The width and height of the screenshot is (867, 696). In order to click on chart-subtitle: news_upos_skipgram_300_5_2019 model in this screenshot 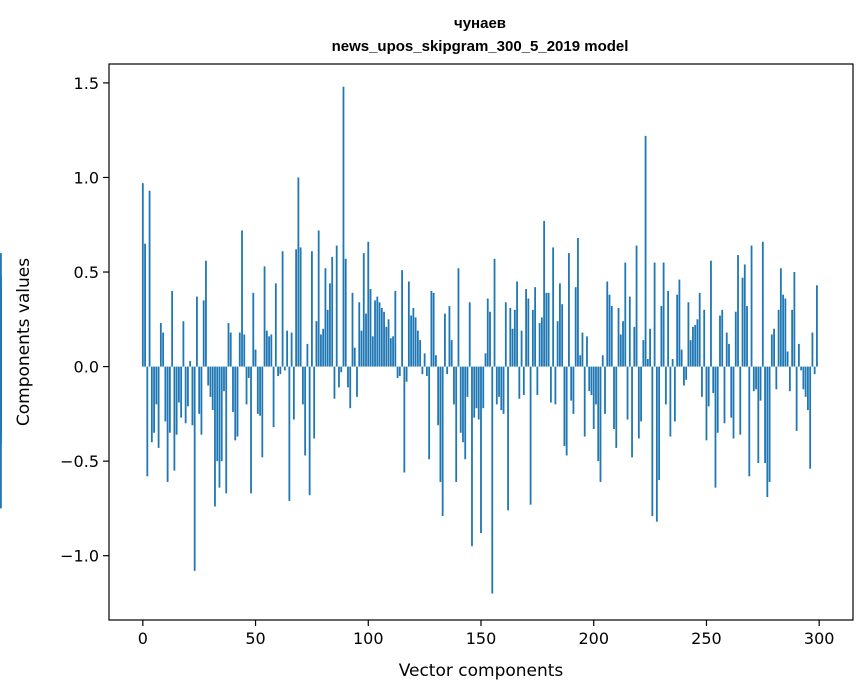, I will do `click(480, 46)`.